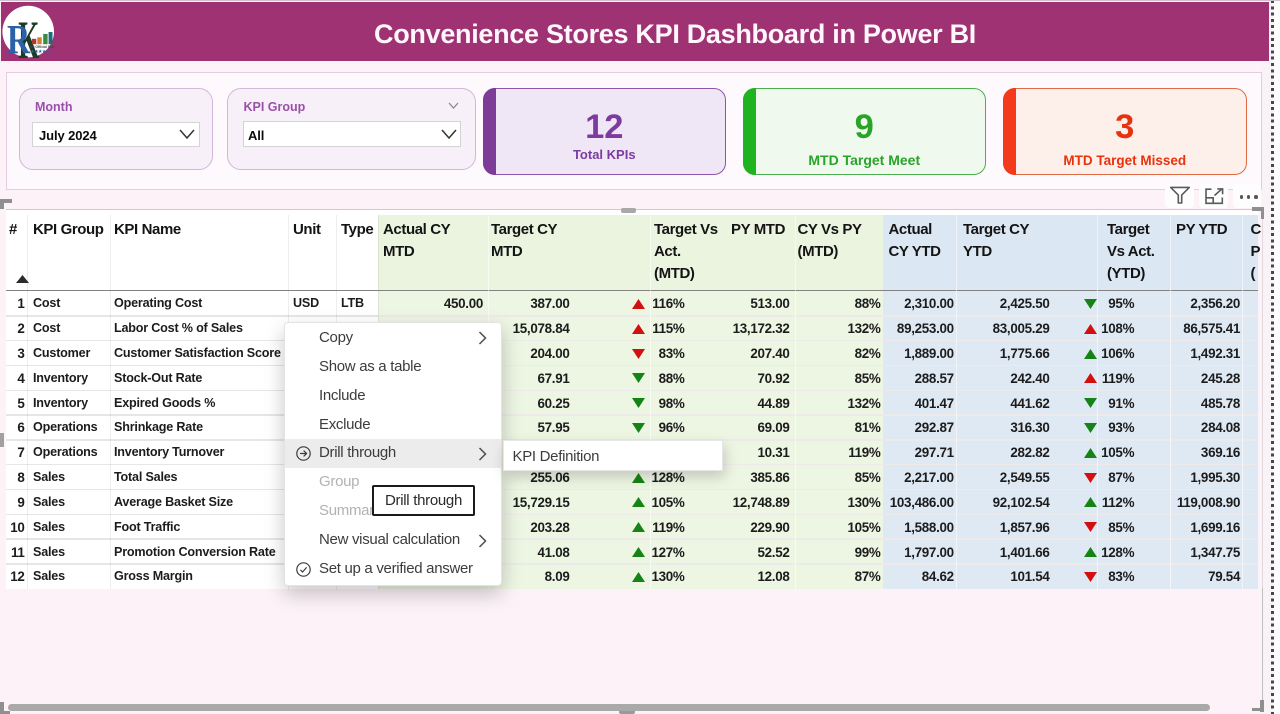 The width and height of the screenshot is (1280, 714). I want to click on svg-text: An Official Store, so click(42, 47).